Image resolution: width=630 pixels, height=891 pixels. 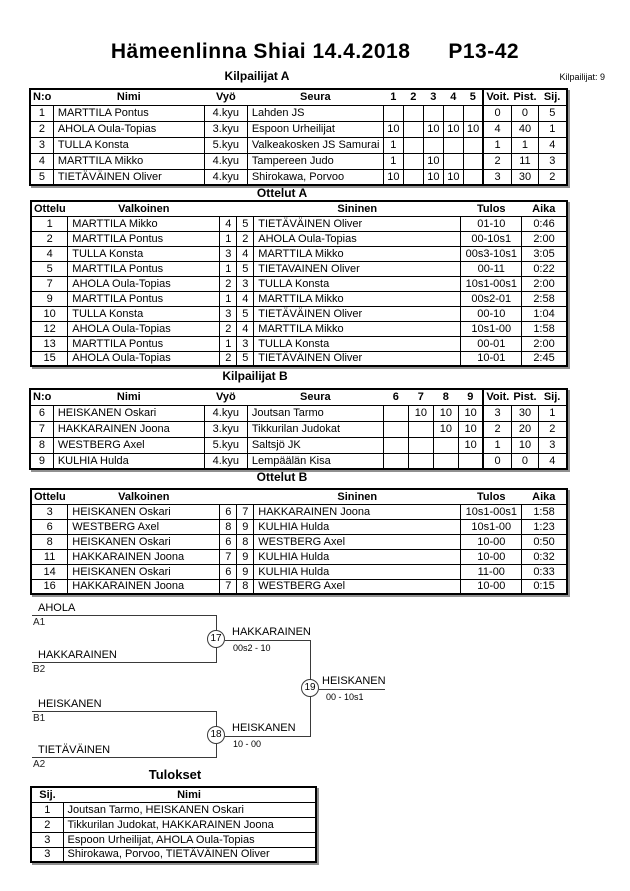 What do you see at coordinates (544, 253) in the screenshot?
I see `match-time: 3:05` at bounding box center [544, 253].